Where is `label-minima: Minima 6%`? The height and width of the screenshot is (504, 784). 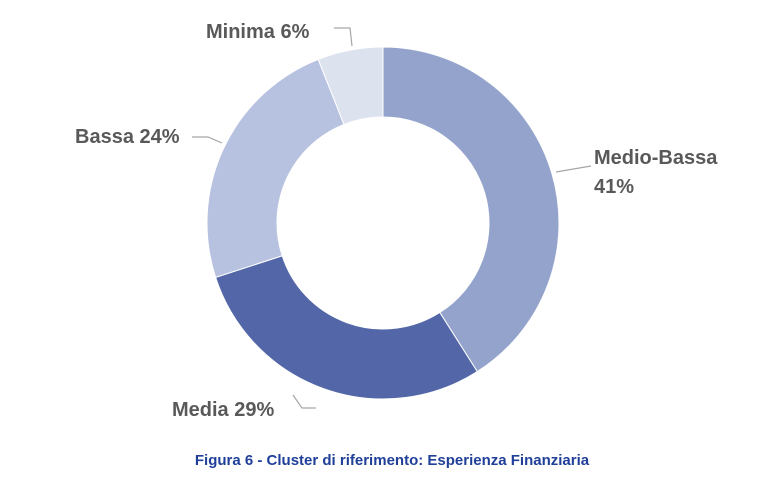
label-minima: Minima 6% is located at coordinates (258, 32).